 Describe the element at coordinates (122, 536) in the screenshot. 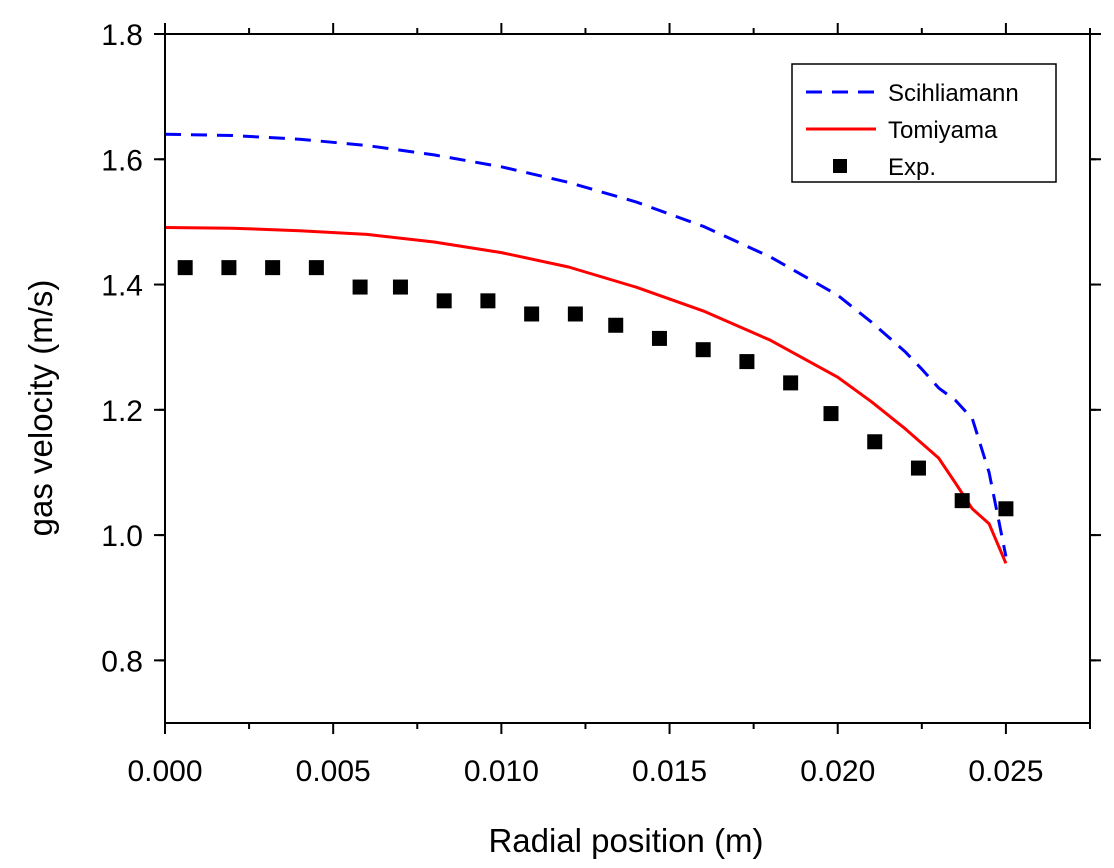

I see `y-tick-label: 1.0` at that location.